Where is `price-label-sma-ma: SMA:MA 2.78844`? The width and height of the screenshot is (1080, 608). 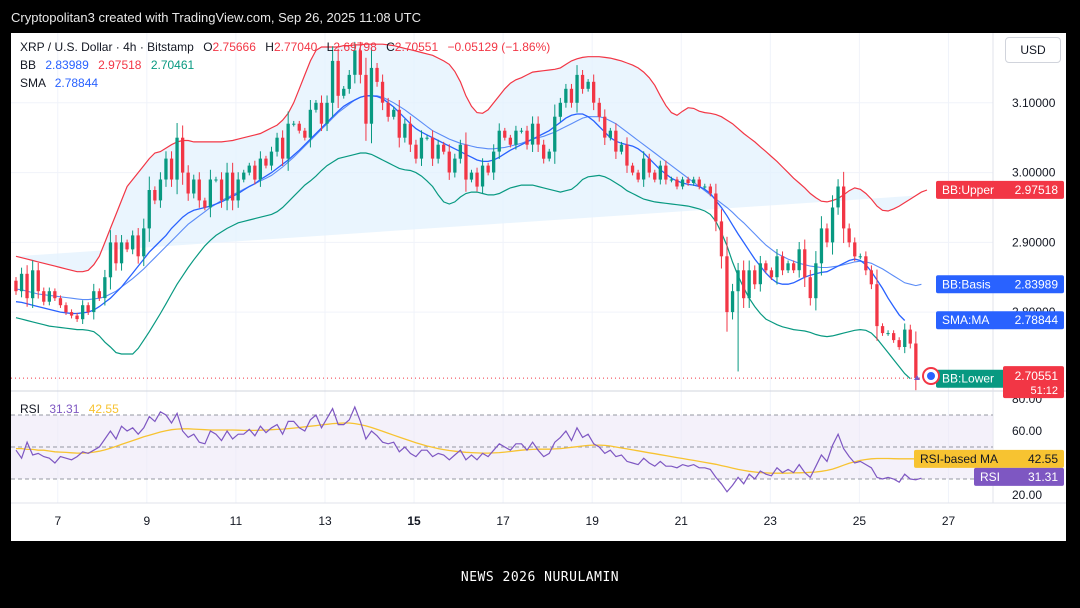 price-label-sma-ma: SMA:MA 2.78844 is located at coordinates (1000, 320).